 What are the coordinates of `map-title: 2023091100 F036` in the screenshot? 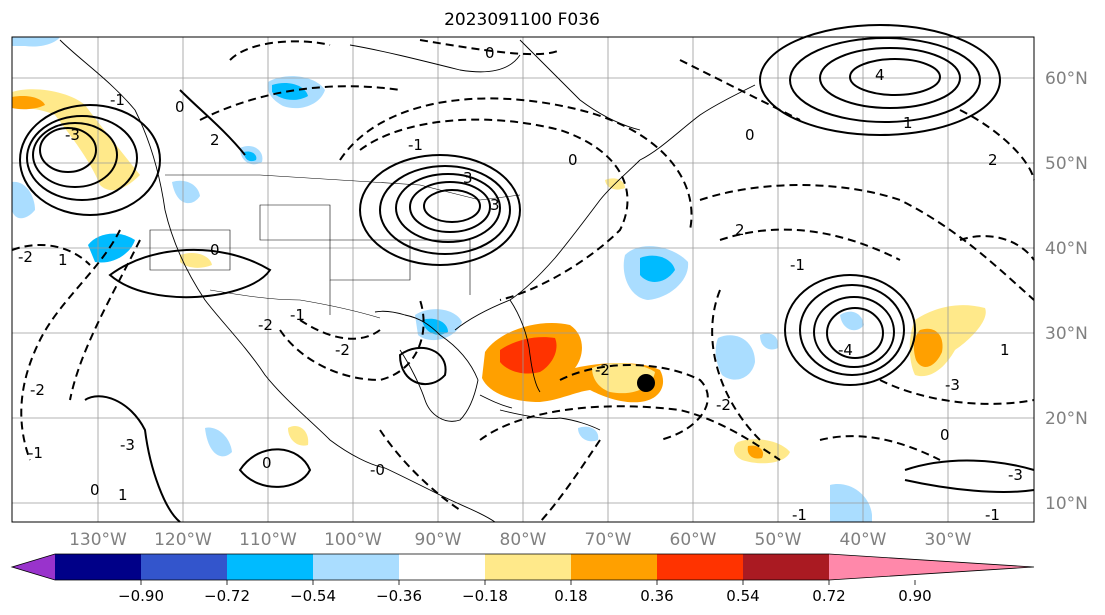 It's located at (522, 20).